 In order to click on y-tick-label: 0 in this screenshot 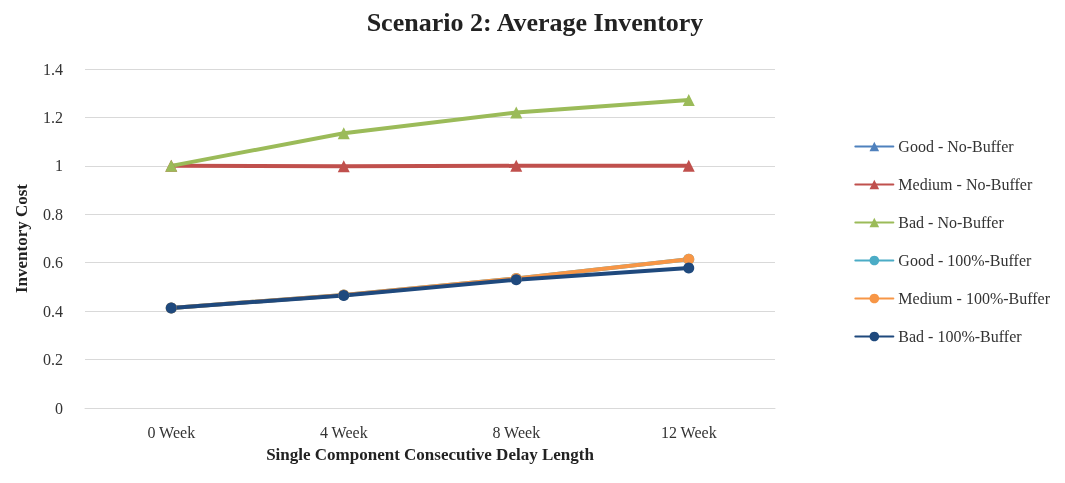, I will do `click(59, 408)`.